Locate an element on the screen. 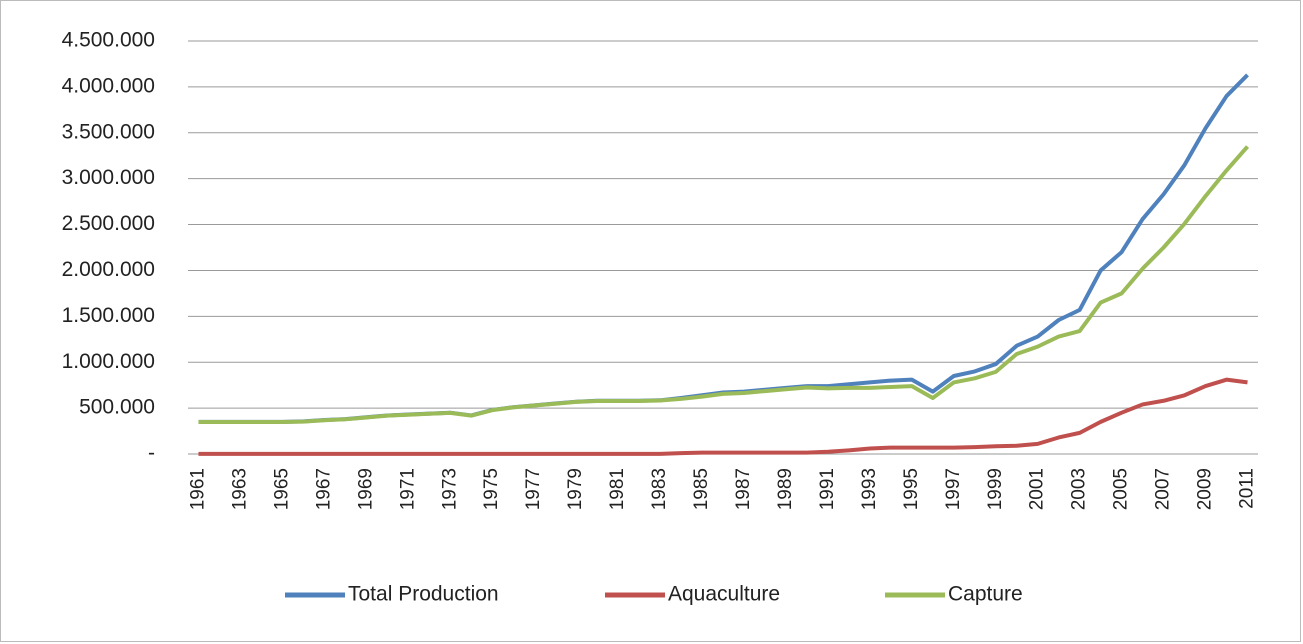  x-tick-label: 1963 is located at coordinates (239, 489).